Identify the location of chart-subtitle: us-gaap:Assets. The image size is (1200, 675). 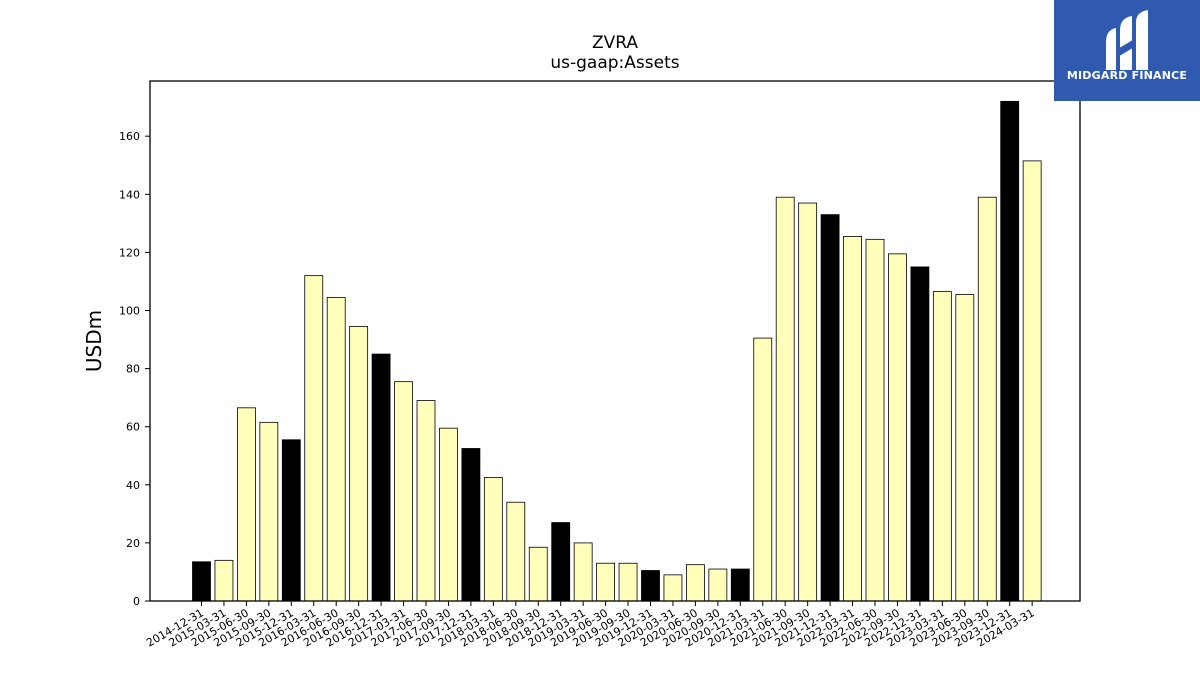
(614, 63).